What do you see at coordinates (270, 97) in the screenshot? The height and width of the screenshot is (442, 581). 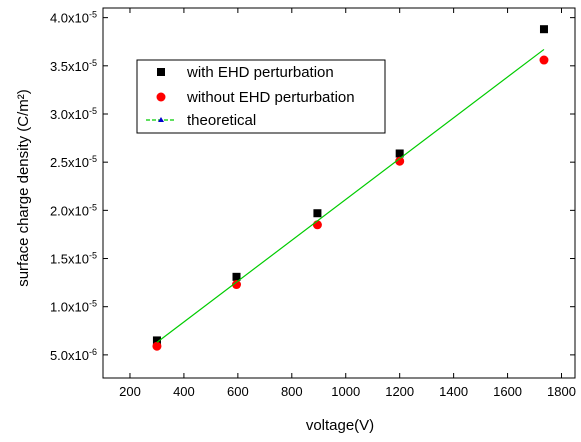 I see `legend-label: without EHD perturbation` at bounding box center [270, 97].